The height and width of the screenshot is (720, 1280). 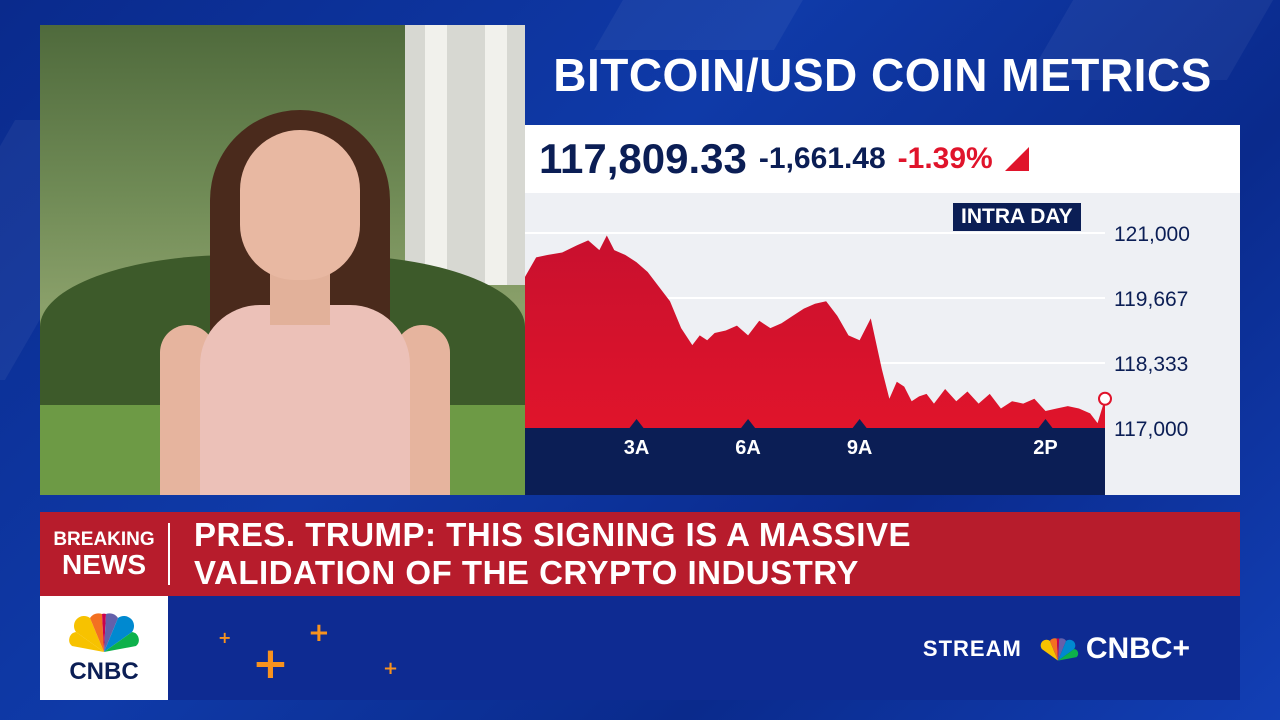 What do you see at coordinates (465, 155) in the screenshot?
I see `building-background` at bounding box center [465, 155].